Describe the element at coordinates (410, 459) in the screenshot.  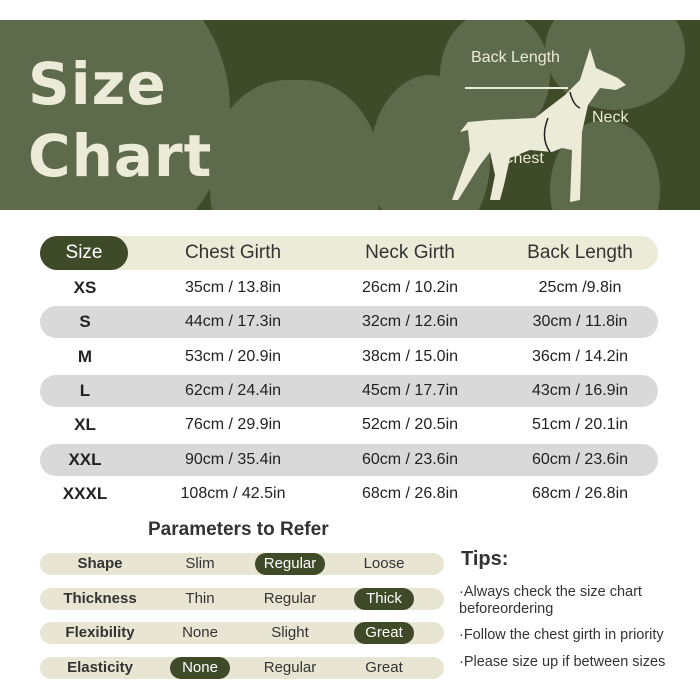
I see `cell-neck: 60cm / 23.6in` at that location.